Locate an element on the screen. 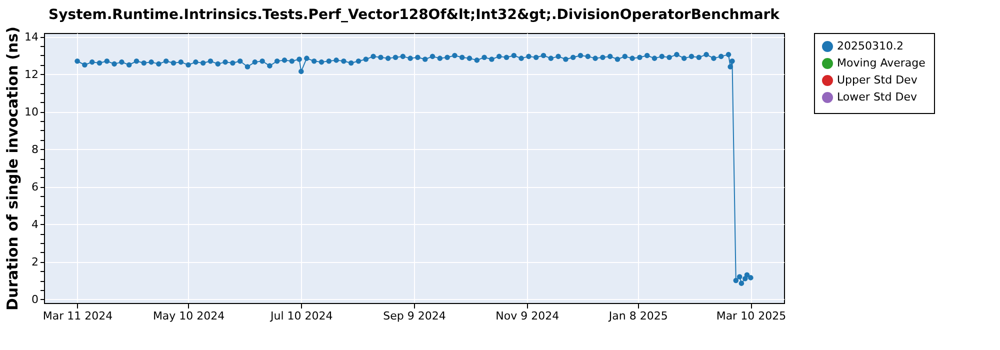 The width and height of the screenshot is (1000, 350). y-tick-label: 2 is located at coordinates (35, 261).